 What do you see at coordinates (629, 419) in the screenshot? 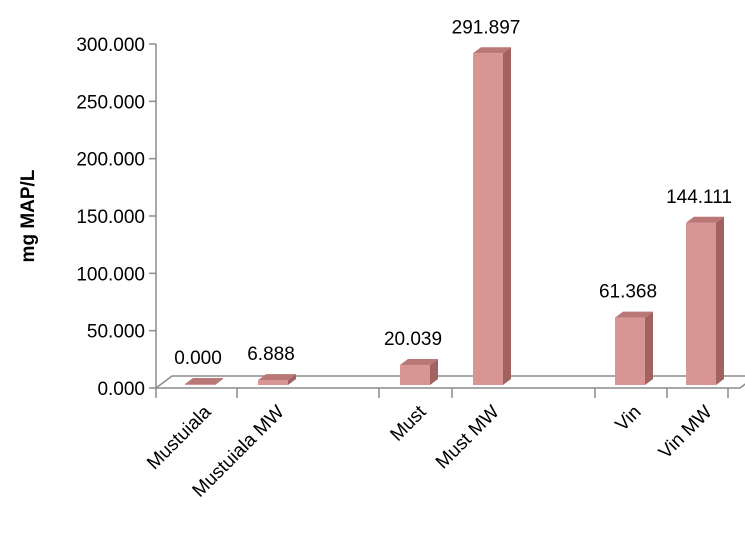
I see `category-label: Vin` at bounding box center [629, 419].